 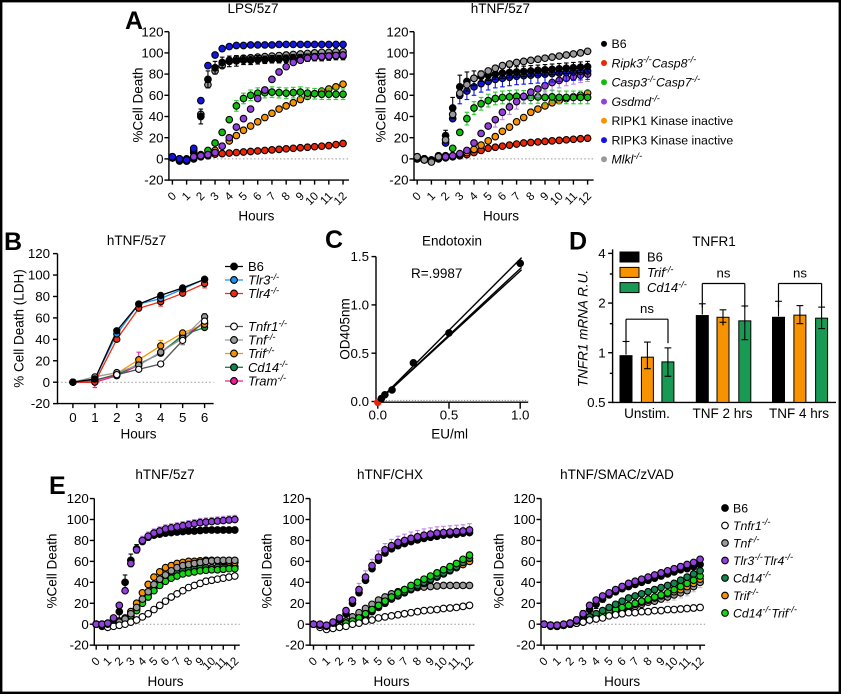 What do you see at coordinates (765, 613) in the screenshot?
I see `svg-text: Cd14-/- Trif-/-` at bounding box center [765, 613].